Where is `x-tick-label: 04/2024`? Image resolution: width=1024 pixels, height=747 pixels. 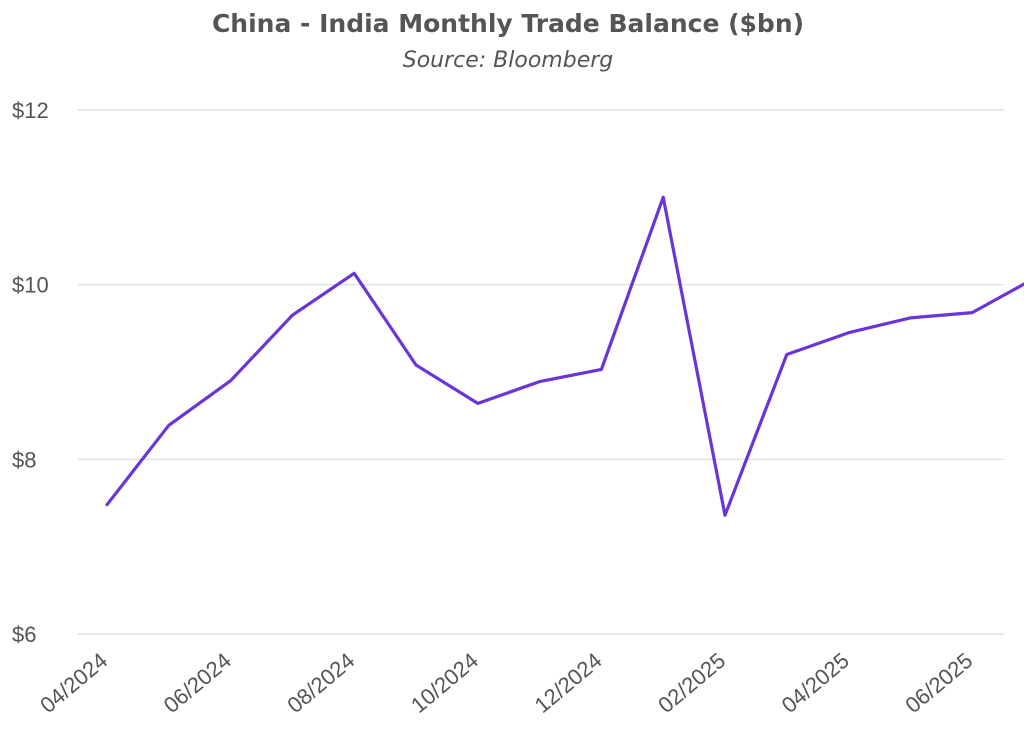
x-tick-label: 04/2024 is located at coordinates (73, 683).